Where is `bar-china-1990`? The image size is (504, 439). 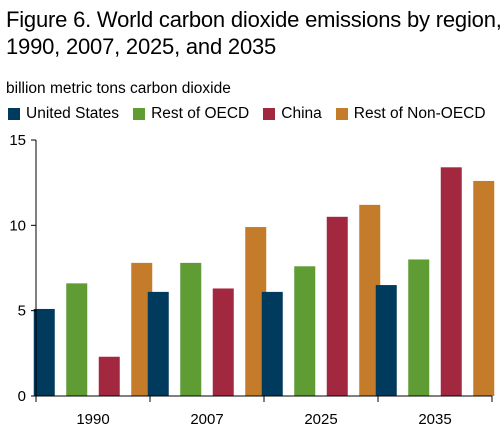 bar-china-1990 is located at coordinates (109, 376).